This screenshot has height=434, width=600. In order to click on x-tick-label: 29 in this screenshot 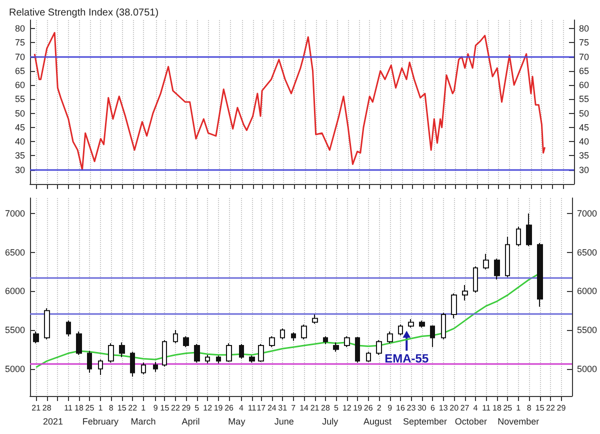, I will do `click(561, 408)`.